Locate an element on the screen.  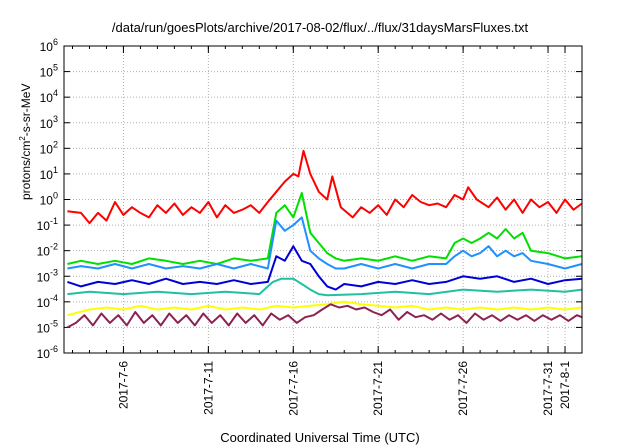
y-tick-label: 10⁵ is located at coordinates (49, 71).